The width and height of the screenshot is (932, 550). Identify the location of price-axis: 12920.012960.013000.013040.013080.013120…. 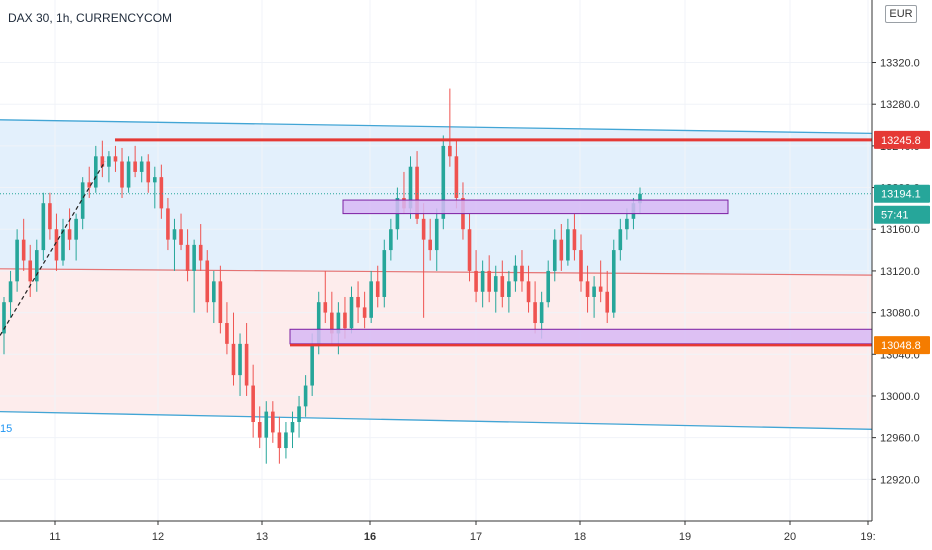
(901, 275).